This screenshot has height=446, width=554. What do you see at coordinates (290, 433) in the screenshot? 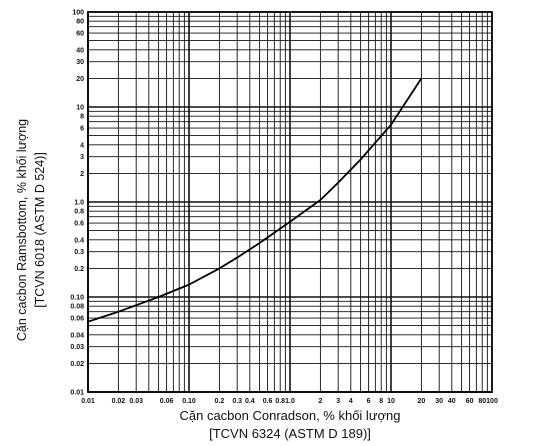
I see `x-axis-label-line-2: [TCVN 6324 (ASTM D 189)]` at bounding box center [290, 433].